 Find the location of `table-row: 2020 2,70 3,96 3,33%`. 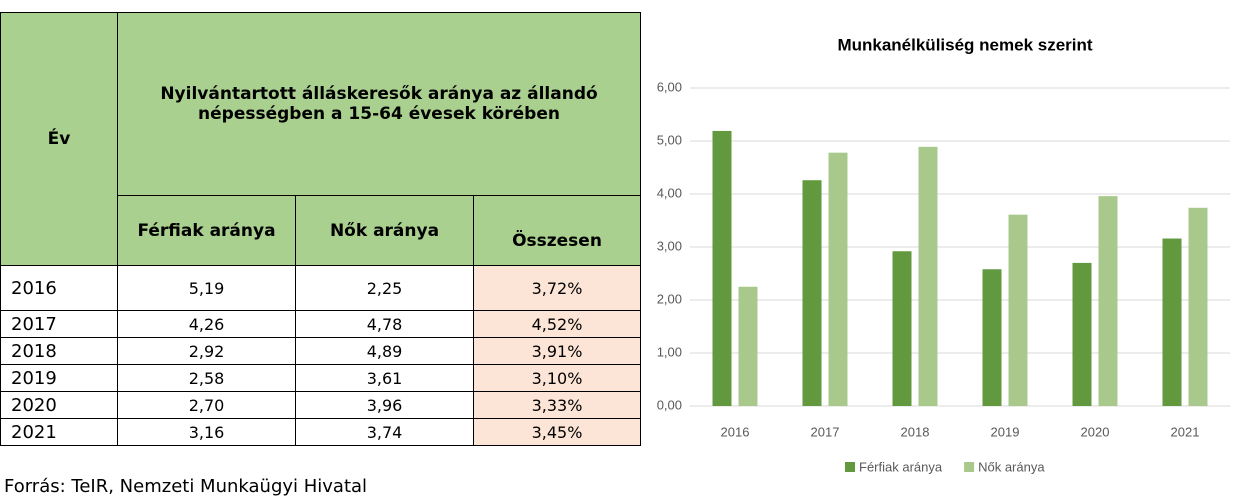

table-row: 2020 2,70 3,96 3,33% is located at coordinates (320, 405).